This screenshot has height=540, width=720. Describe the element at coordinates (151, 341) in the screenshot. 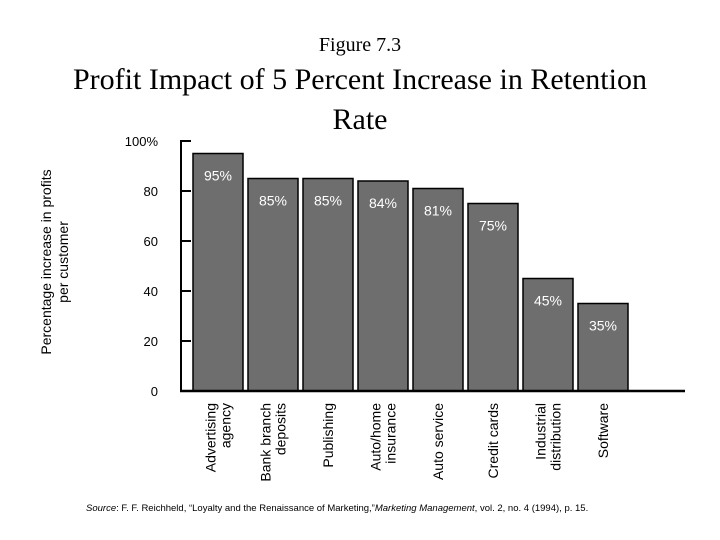

I see `y-tick-label: 20` at that location.